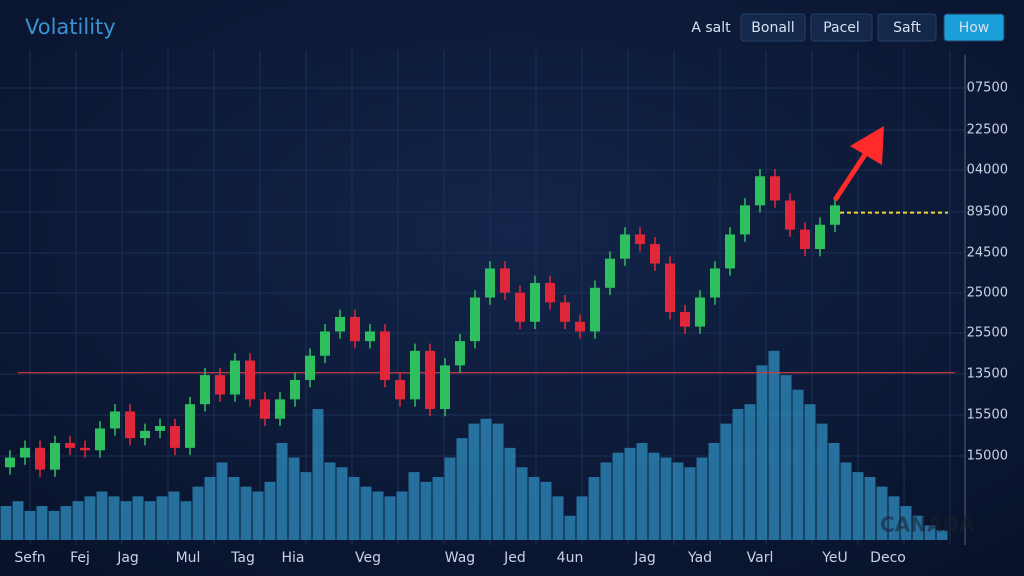  What do you see at coordinates (987, 333) in the screenshot?
I see `y-tick-label: 25500` at bounding box center [987, 333].